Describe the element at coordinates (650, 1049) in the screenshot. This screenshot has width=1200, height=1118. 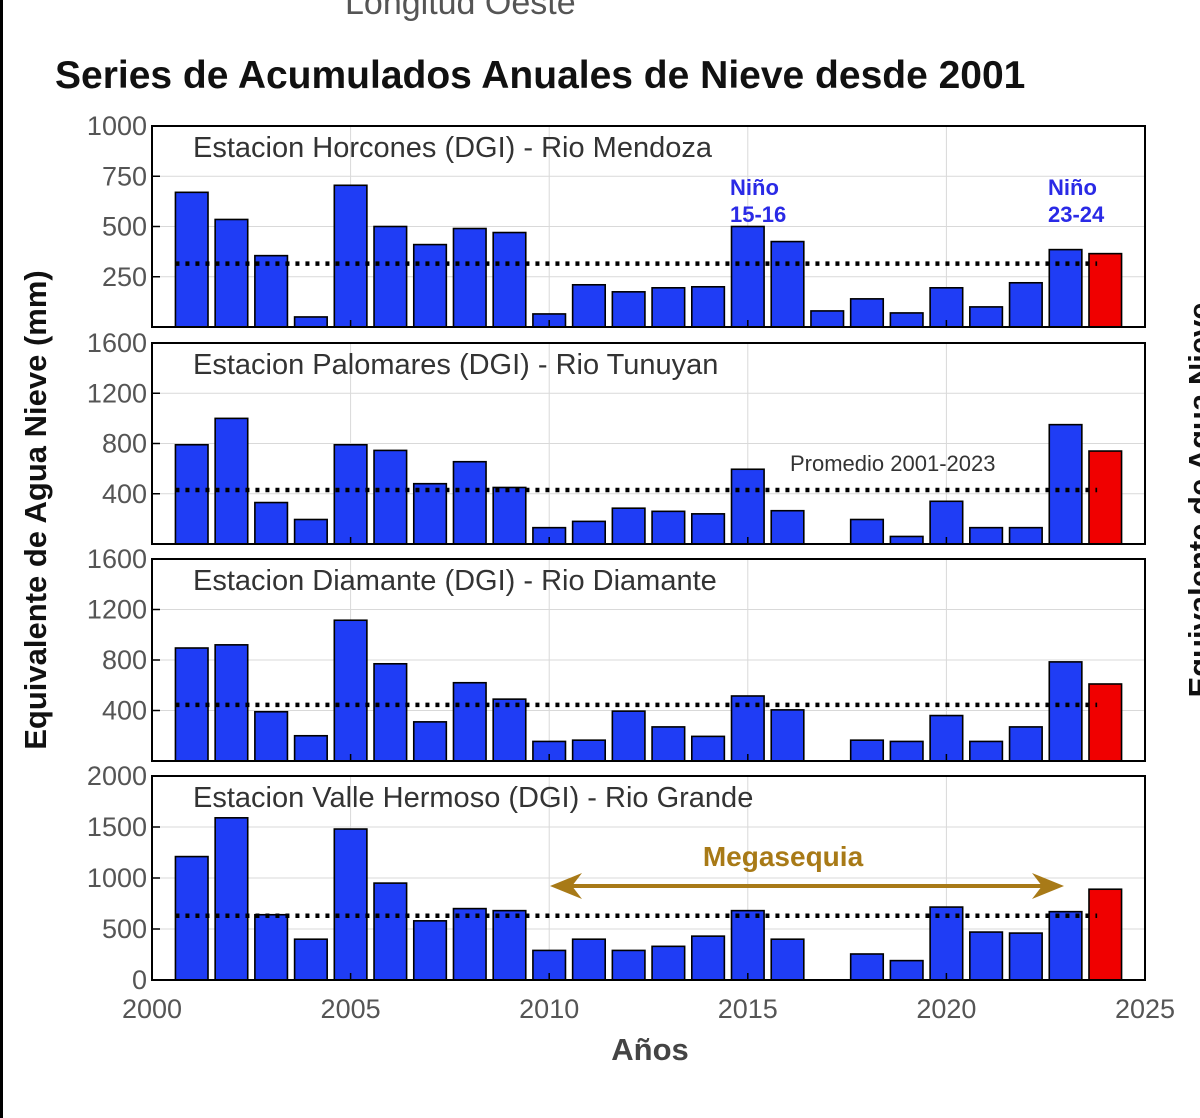
I see `x-axis-title: Años` at that location.